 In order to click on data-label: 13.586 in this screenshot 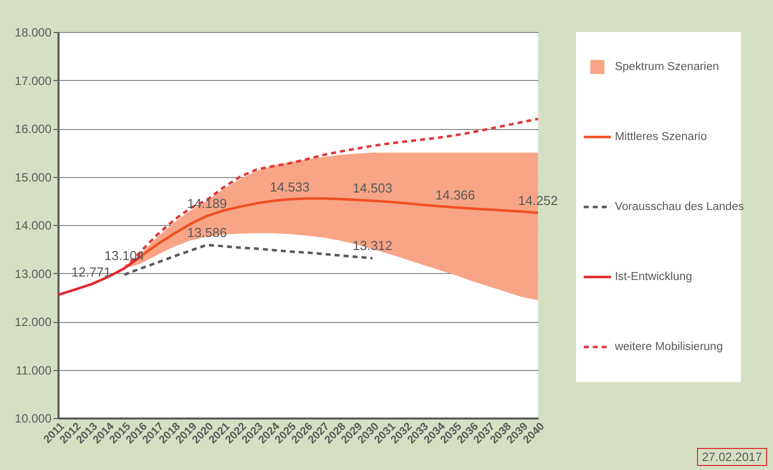, I will do `click(207, 232)`.